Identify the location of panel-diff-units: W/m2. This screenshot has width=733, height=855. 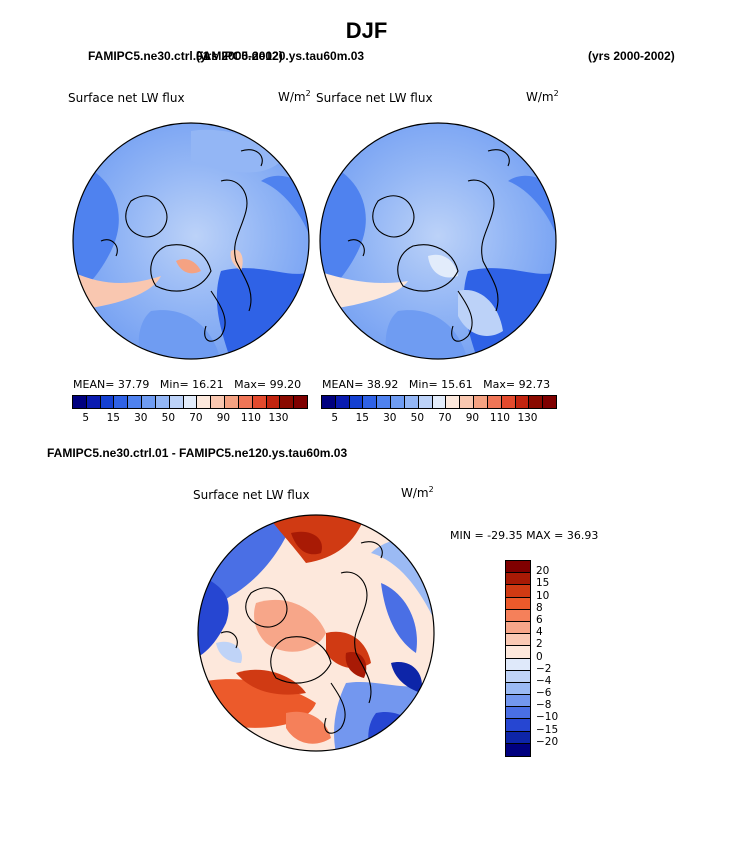
(417, 492).